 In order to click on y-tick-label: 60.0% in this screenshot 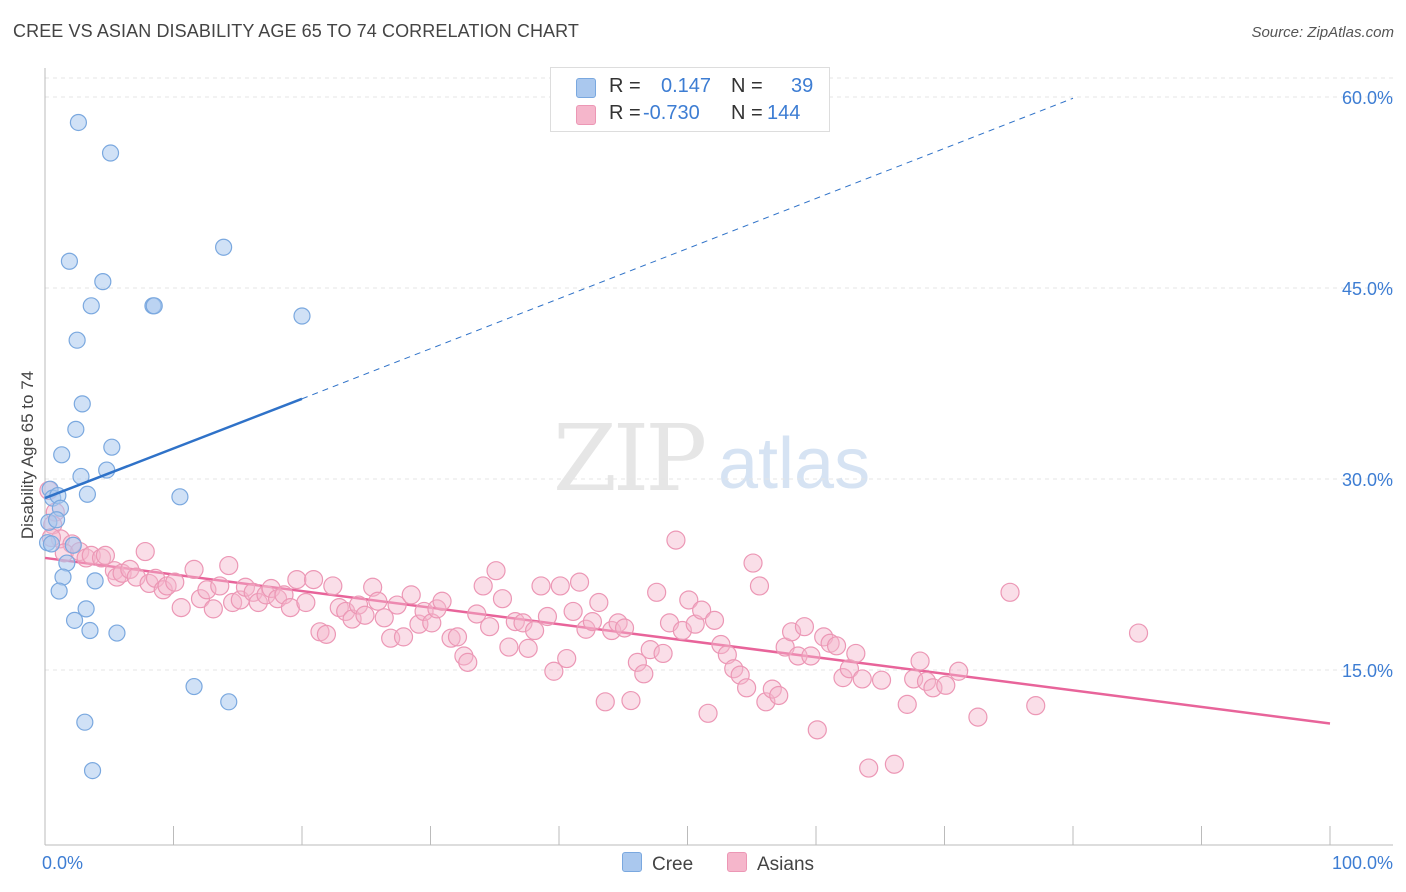, I will do `click(1367, 98)`.